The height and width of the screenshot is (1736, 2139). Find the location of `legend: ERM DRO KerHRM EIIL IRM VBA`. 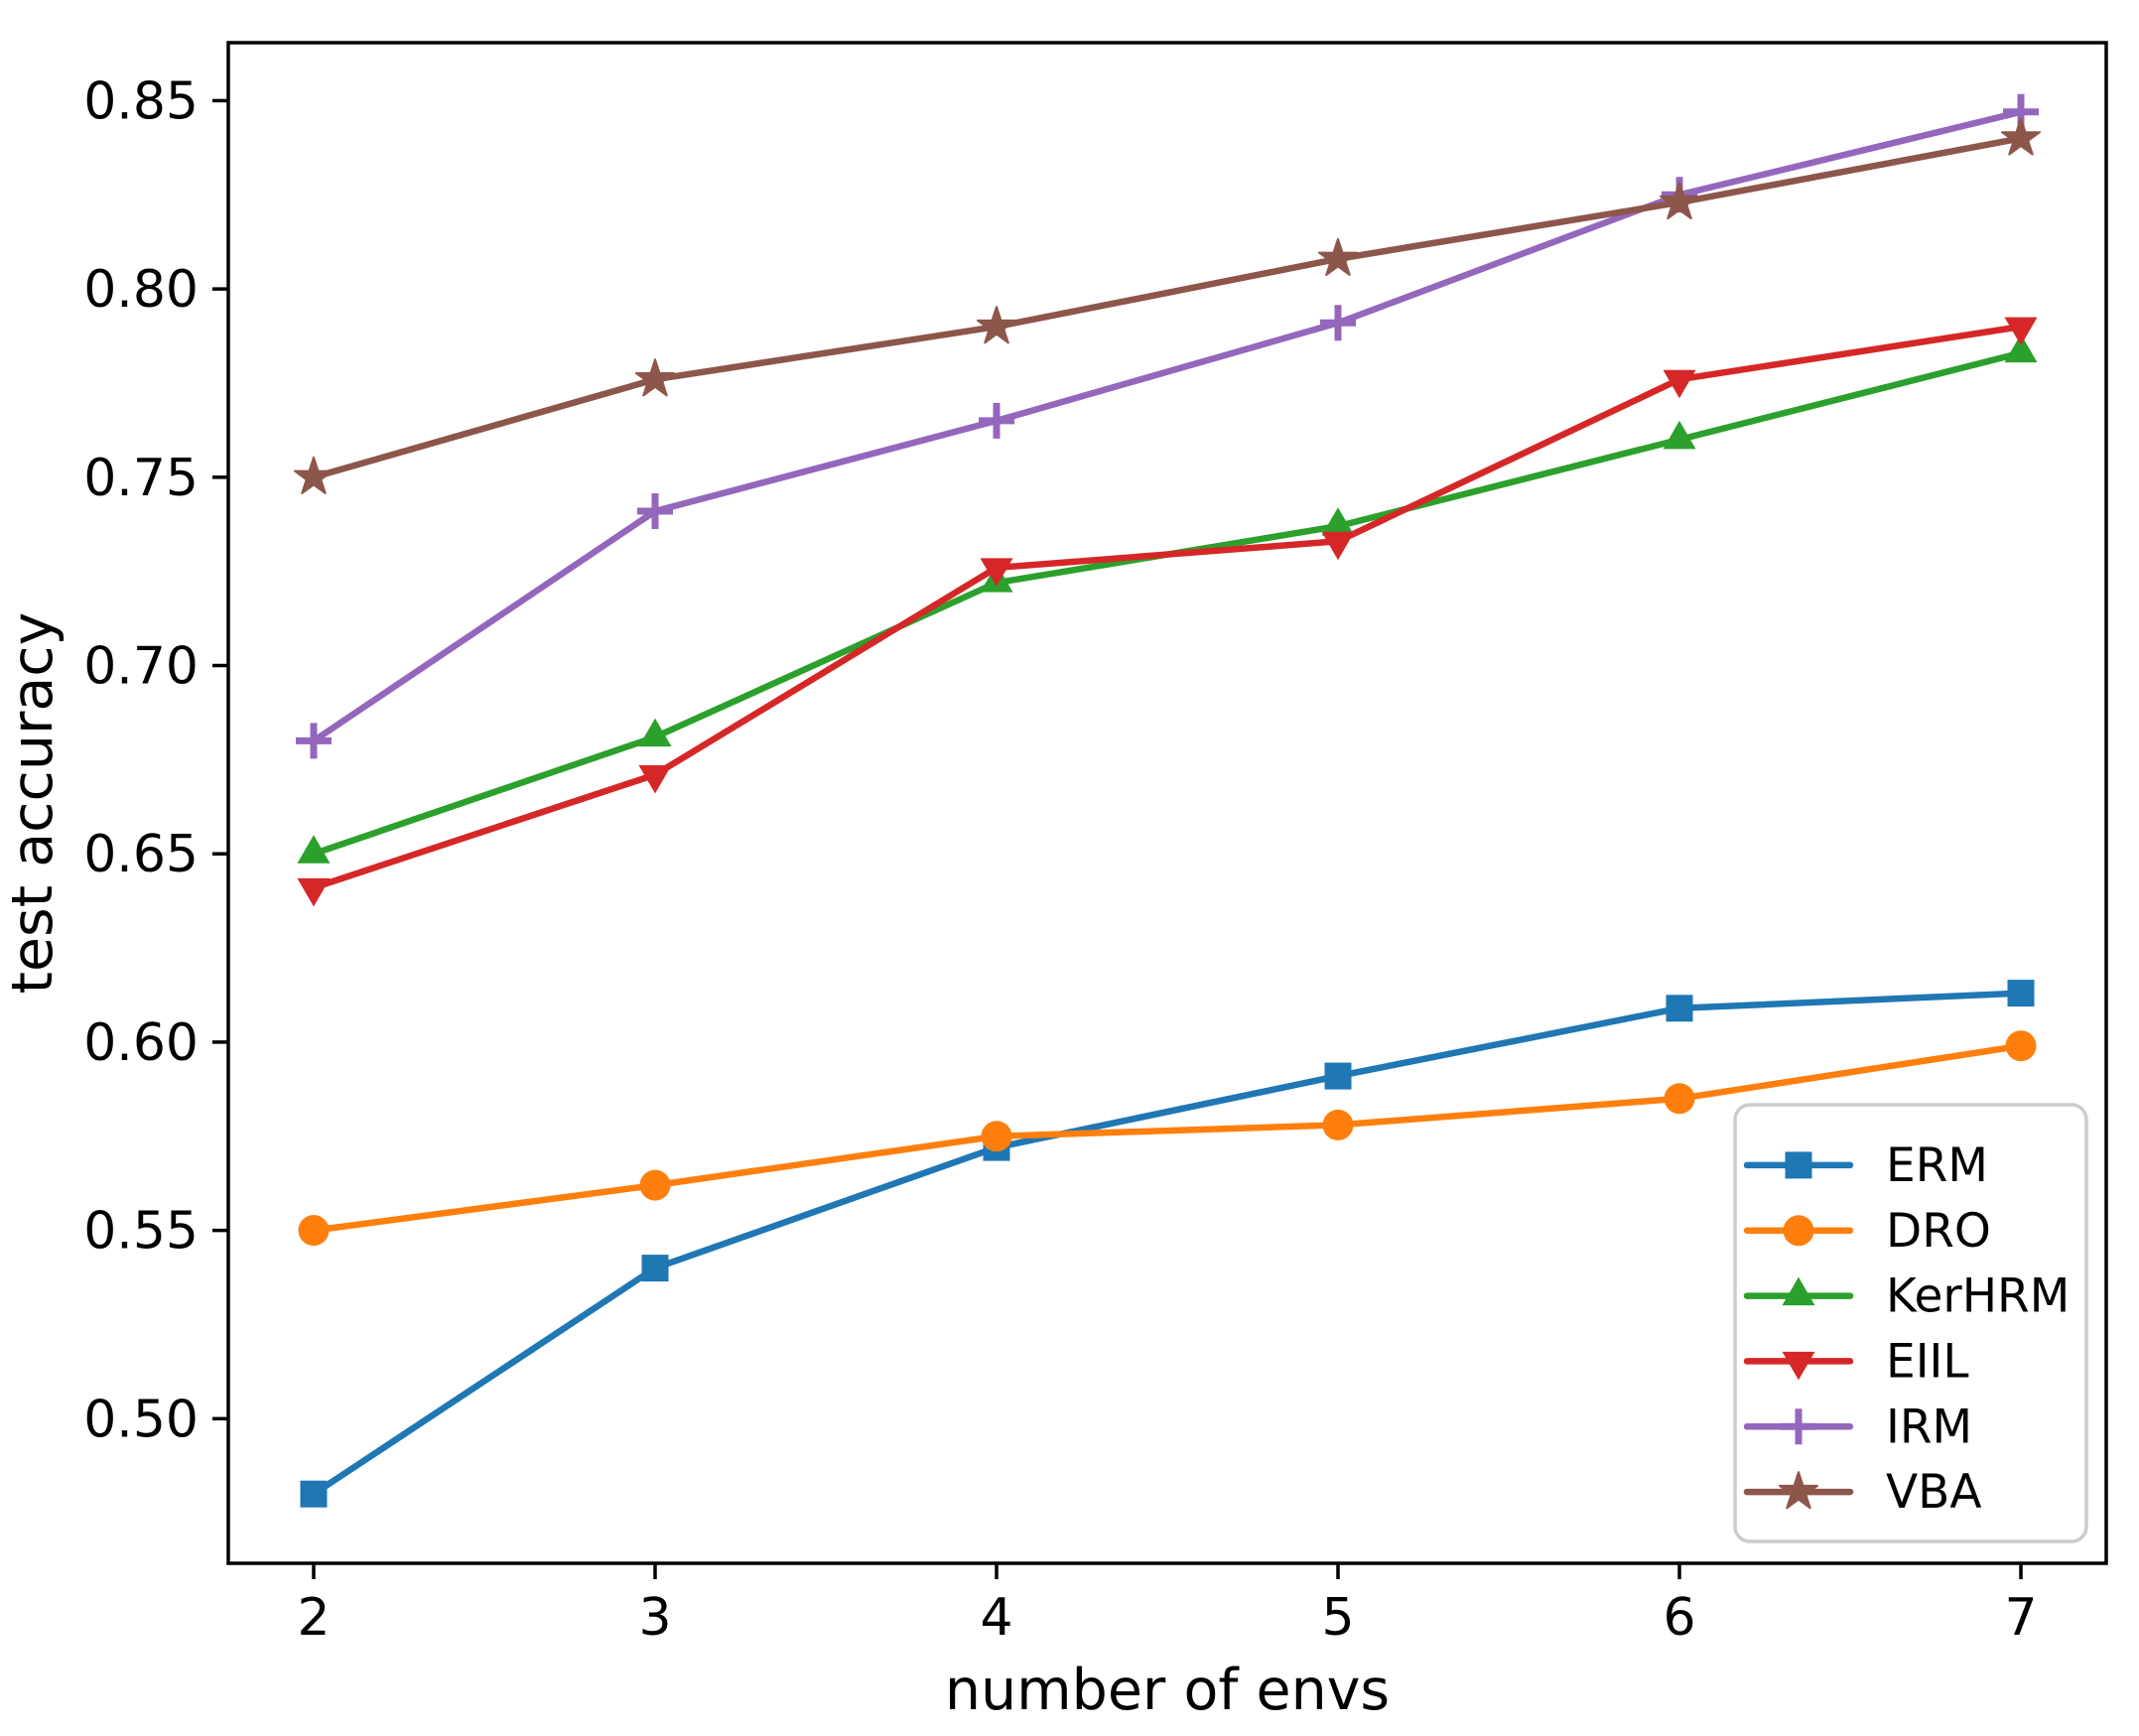

legend: ERM DRO KerHRM EIIL IRM VBA is located at coordinates (1910, 1323).